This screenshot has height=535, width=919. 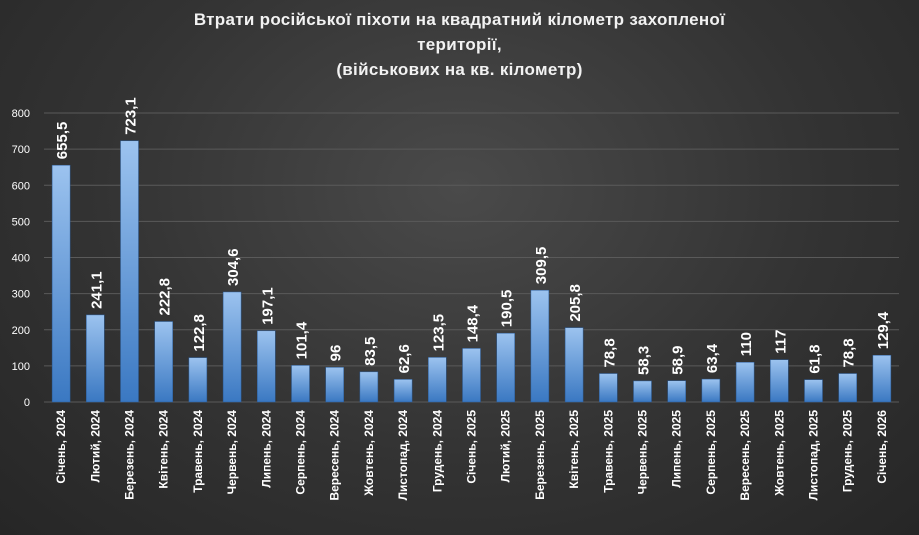 I want to click on x-tick-label: Грудень, 2024, so click(x=437, y=451).